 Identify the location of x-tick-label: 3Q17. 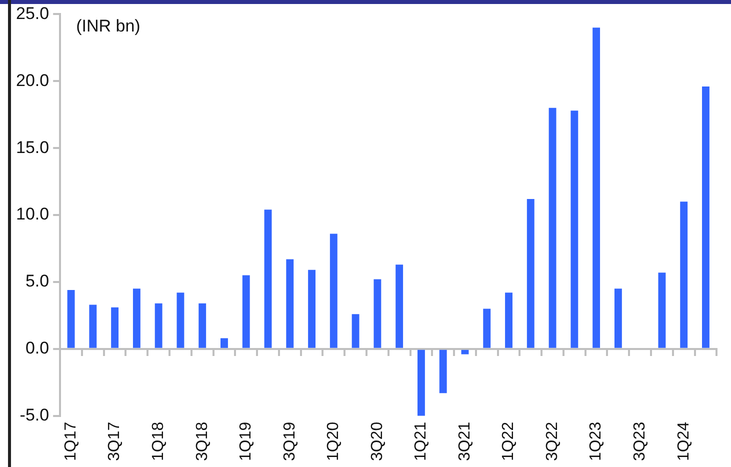
(115, 441).